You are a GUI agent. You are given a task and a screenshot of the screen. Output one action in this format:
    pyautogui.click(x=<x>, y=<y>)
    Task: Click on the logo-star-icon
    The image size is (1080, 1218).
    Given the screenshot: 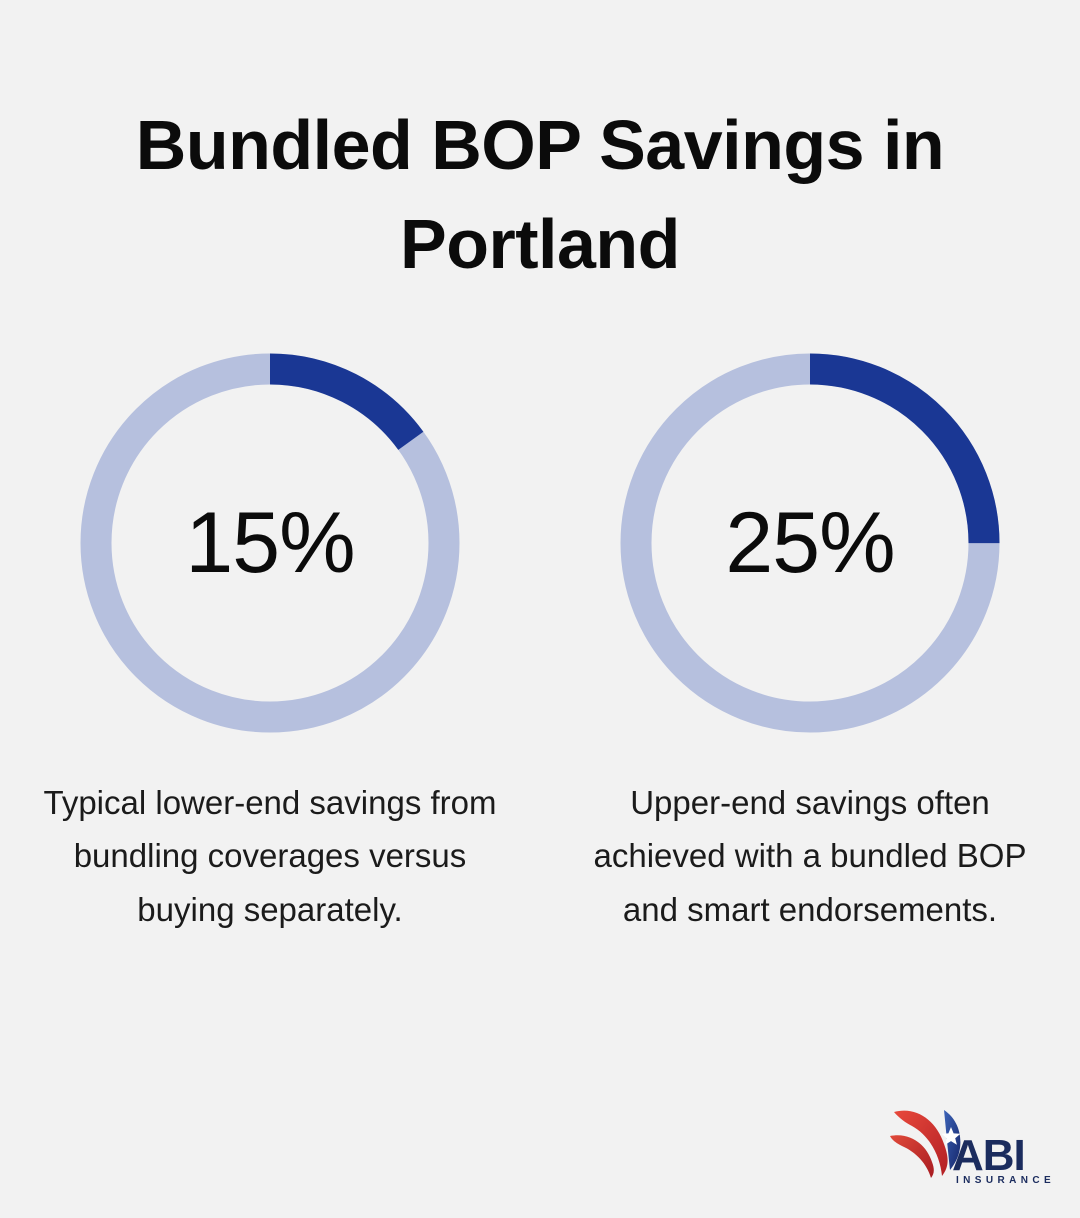 What is the action you would take?
    pyautogui.click(x=951, y=1136)
    